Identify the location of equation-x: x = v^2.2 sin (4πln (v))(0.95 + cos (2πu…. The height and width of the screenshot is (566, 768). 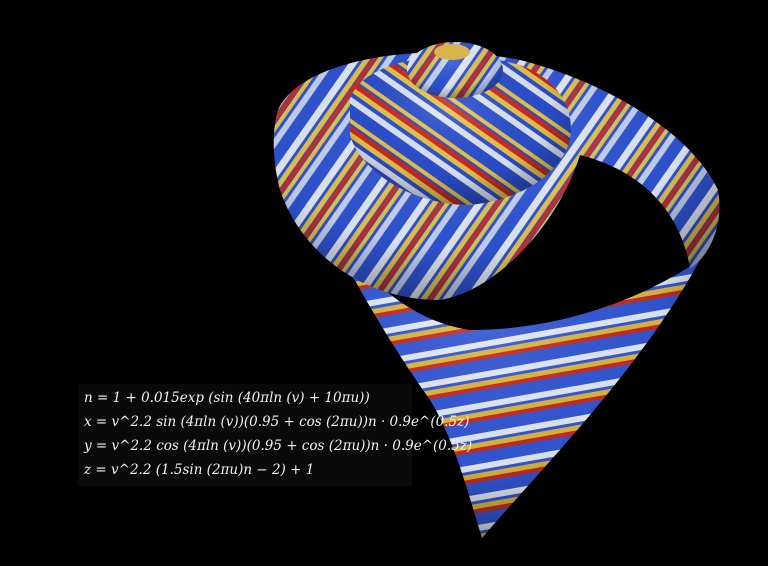
(277, 422).